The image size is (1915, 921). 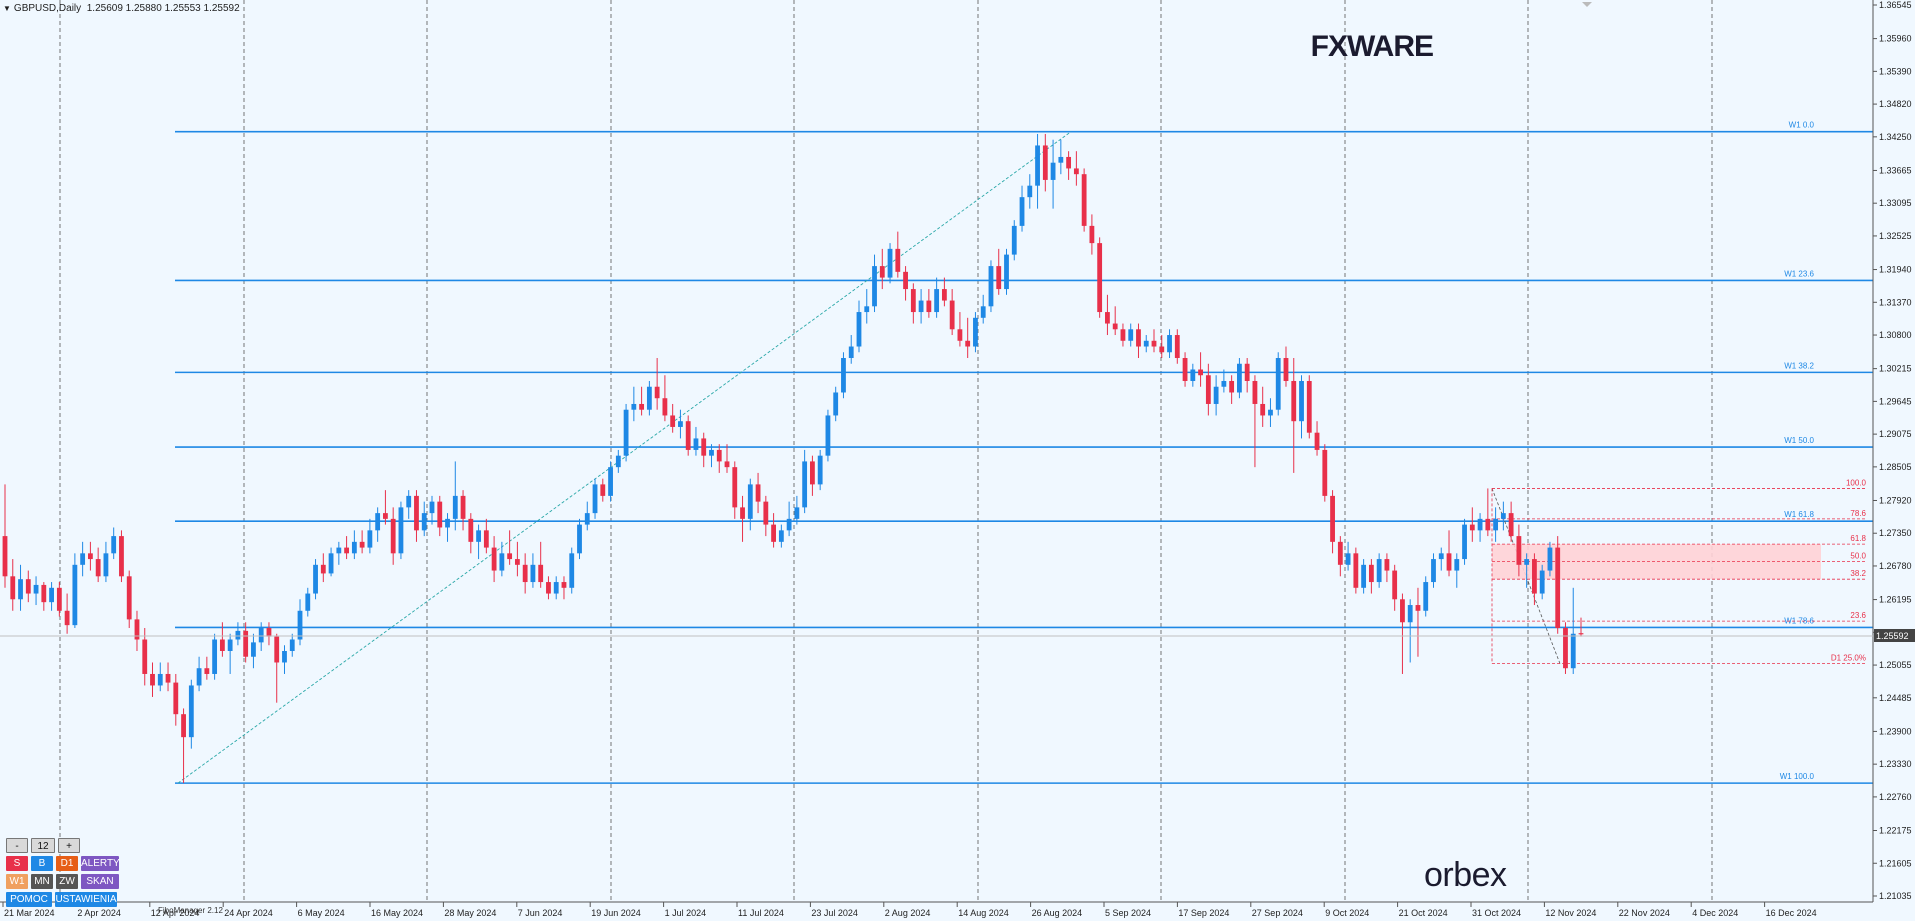 What do you see at coordinates (616, 913) in the screenshot?
I see `time-tick-label: 19 Jun 2024` at bounding box center [616, 913].